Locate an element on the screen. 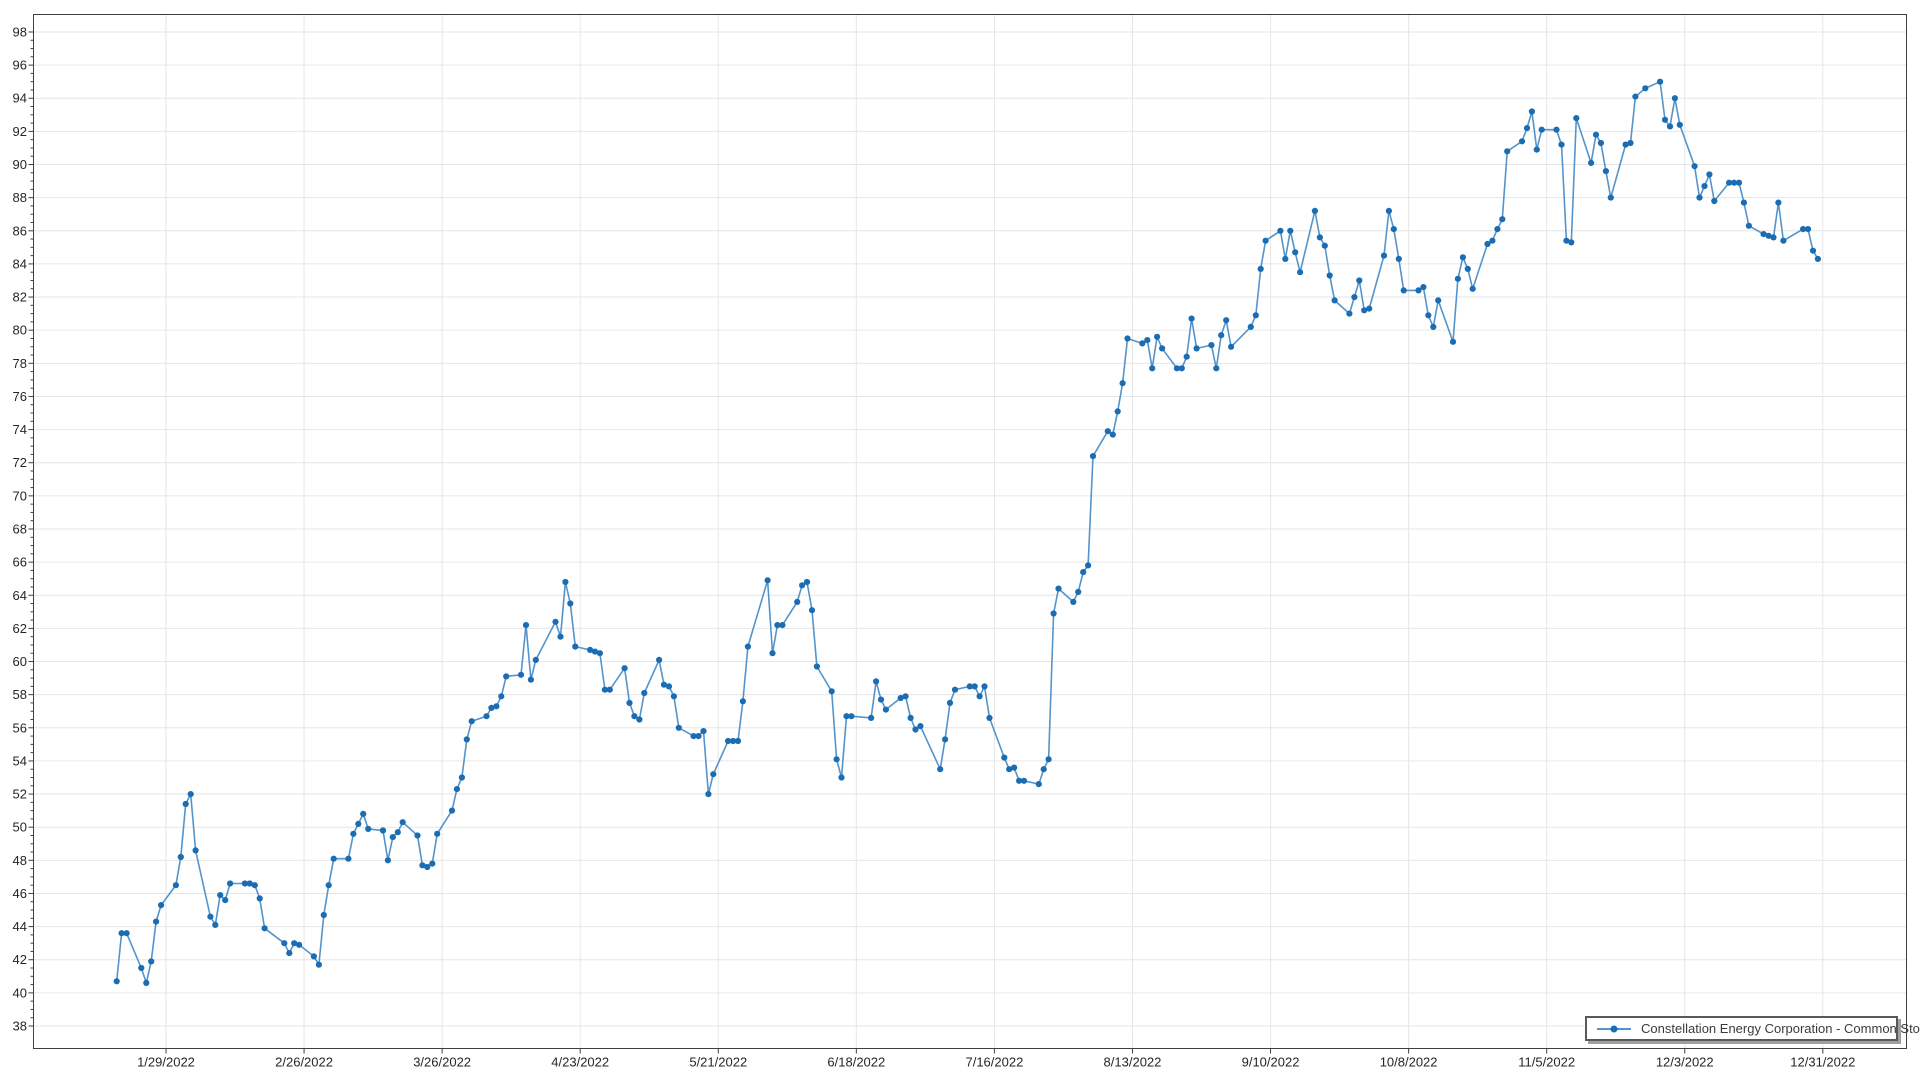 The height and width of the screenshot is (1080, 1920). svg-text: 90 is located at coordinates (20, 164).